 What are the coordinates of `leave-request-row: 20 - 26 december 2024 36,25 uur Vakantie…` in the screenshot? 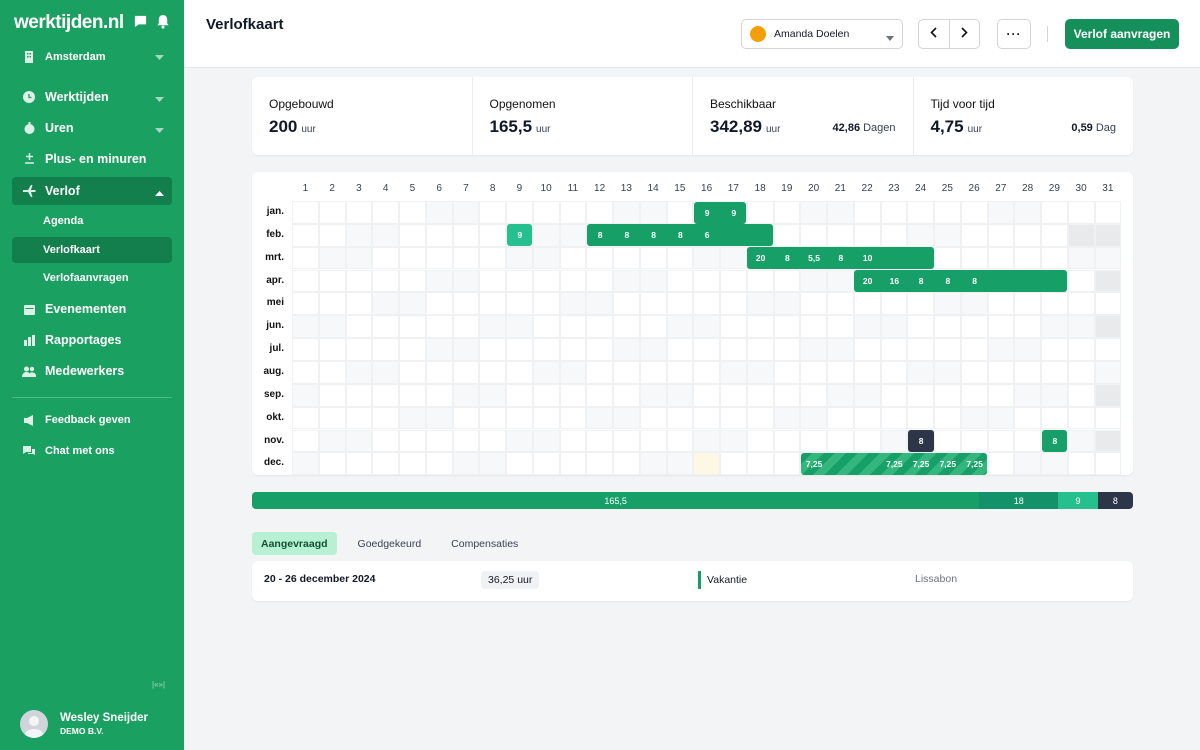 It's located at (692, 581).